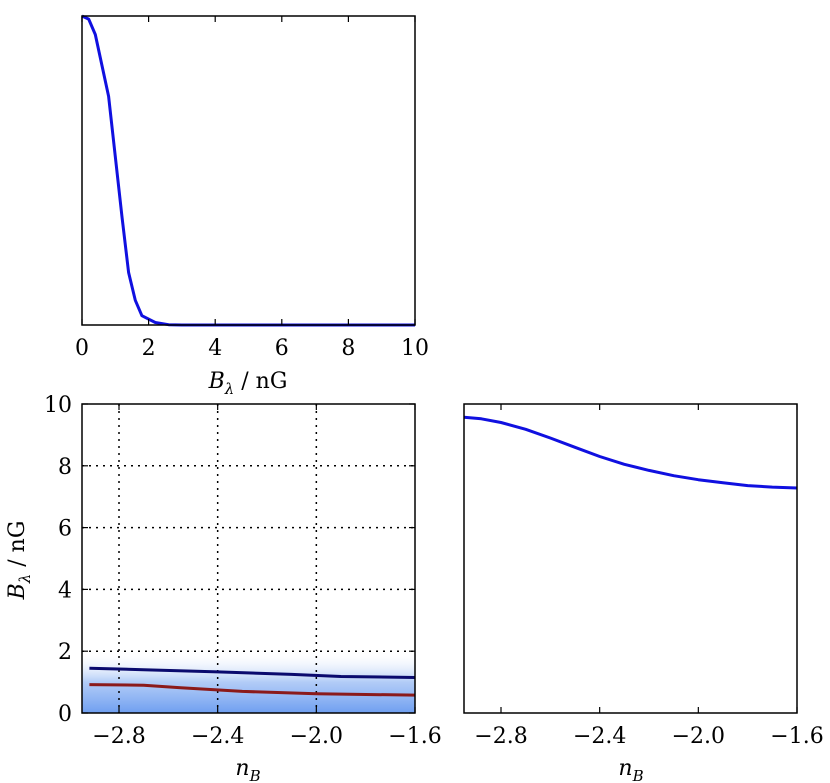 The width and height of the screenshot is (830, 783). Describe the element at coordinates (65, 652) in the screenshot. I see `y-tick-label: 2` at that location.